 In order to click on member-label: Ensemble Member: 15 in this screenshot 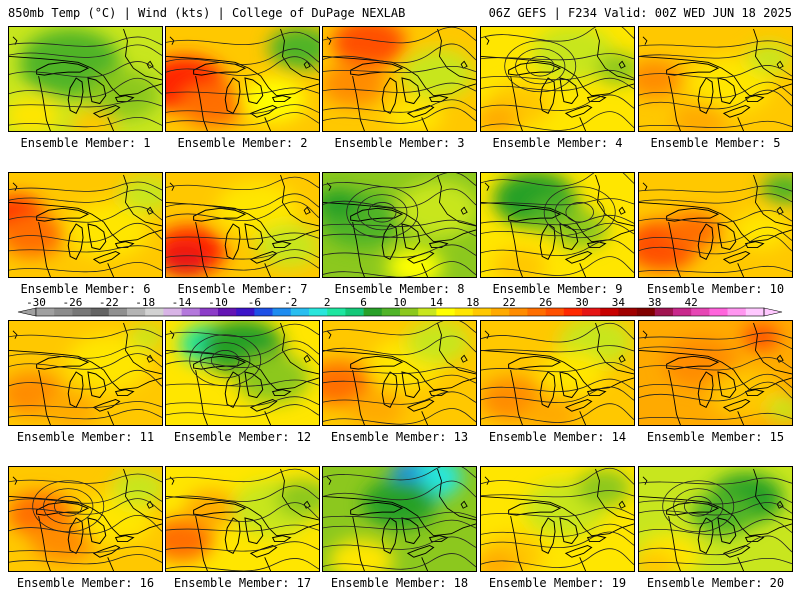, I will do `click(715, 437)`.